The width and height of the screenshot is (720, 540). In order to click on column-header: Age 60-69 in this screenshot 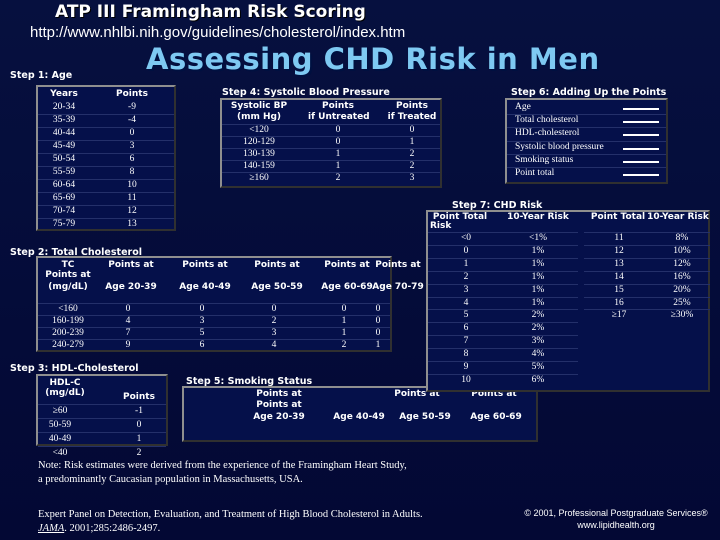, I will do `click(496, 417)`.